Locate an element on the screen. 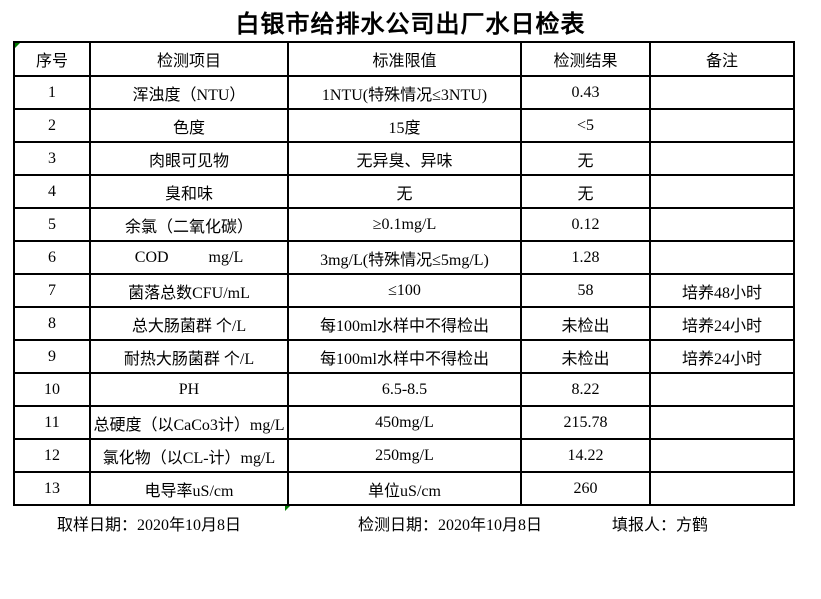  cell-serial-no: 7 is located at coordinates (52, 290).